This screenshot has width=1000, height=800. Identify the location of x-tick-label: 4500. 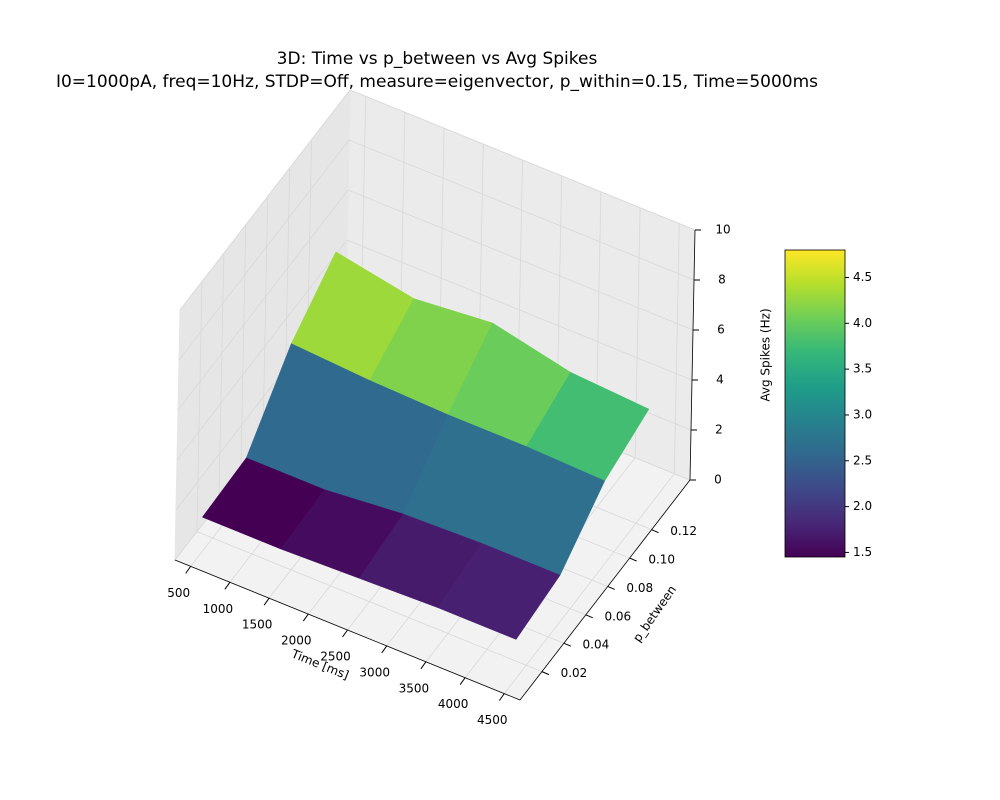
(492, 720).